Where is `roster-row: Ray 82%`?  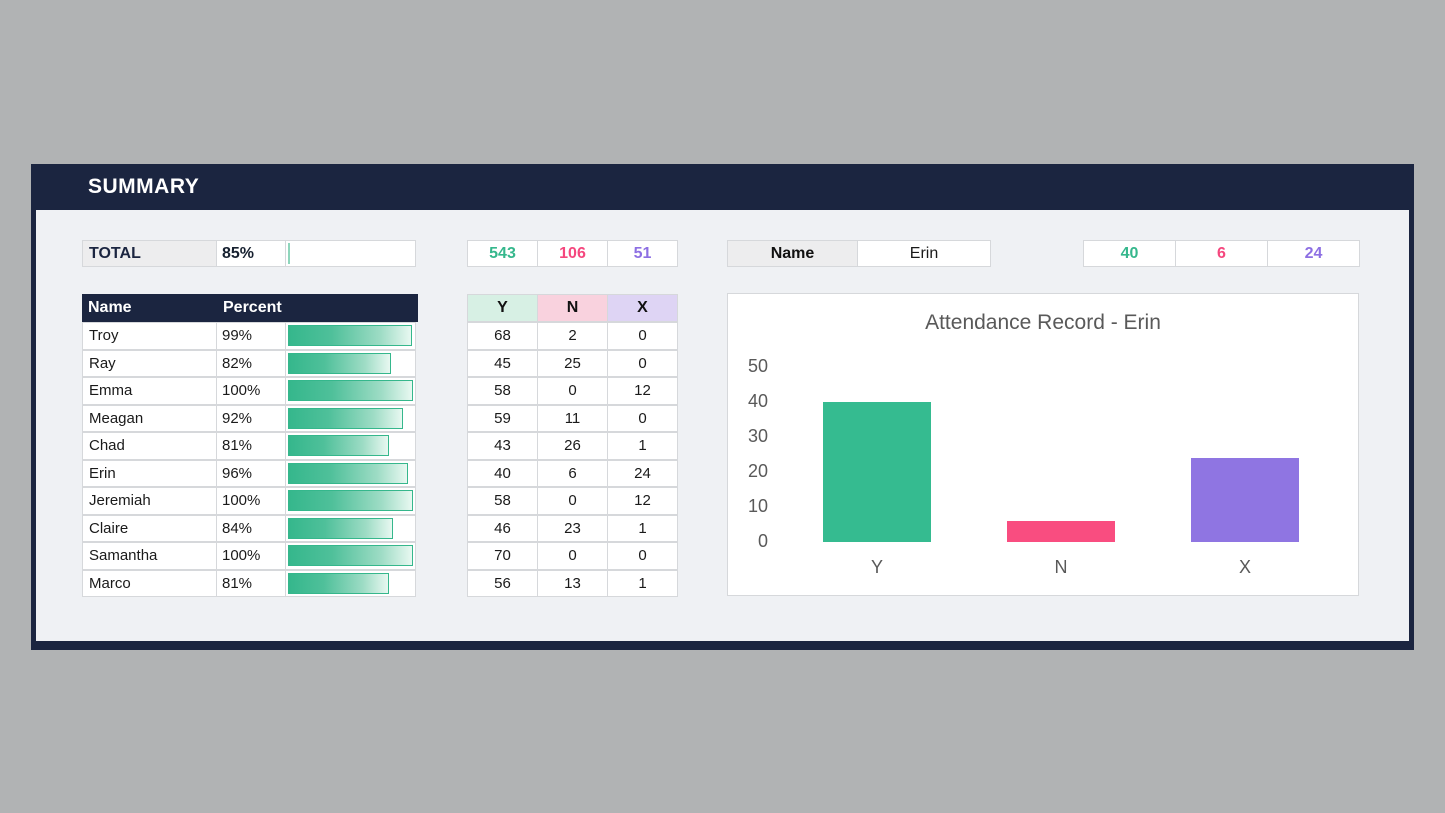
roster-row: Ray 82% is located at coordinates (250, 363).